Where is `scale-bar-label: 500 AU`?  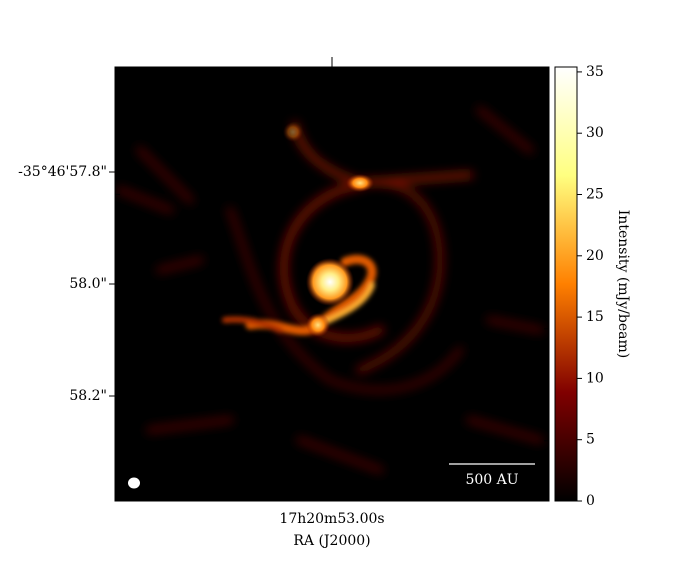 scale-bar-label: 500 AU is located at coordinates (491, 480).